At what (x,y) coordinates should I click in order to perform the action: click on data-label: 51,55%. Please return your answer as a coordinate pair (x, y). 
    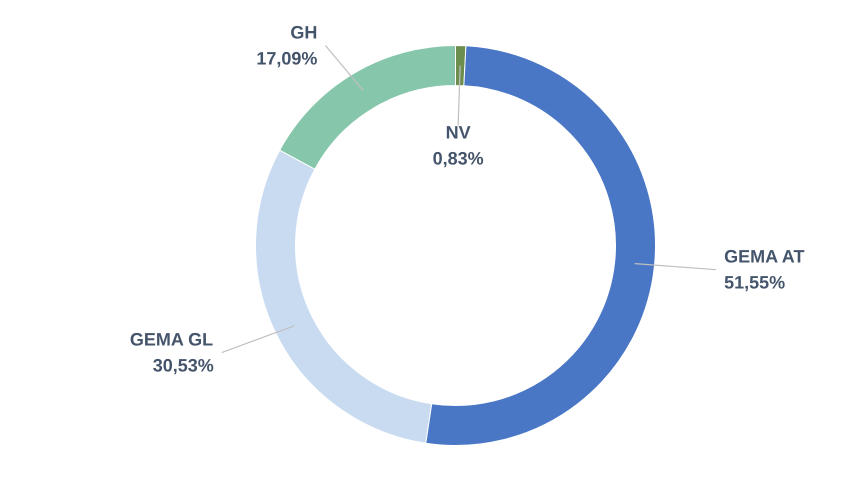
    Looking at the image, I should click on (755, 282).